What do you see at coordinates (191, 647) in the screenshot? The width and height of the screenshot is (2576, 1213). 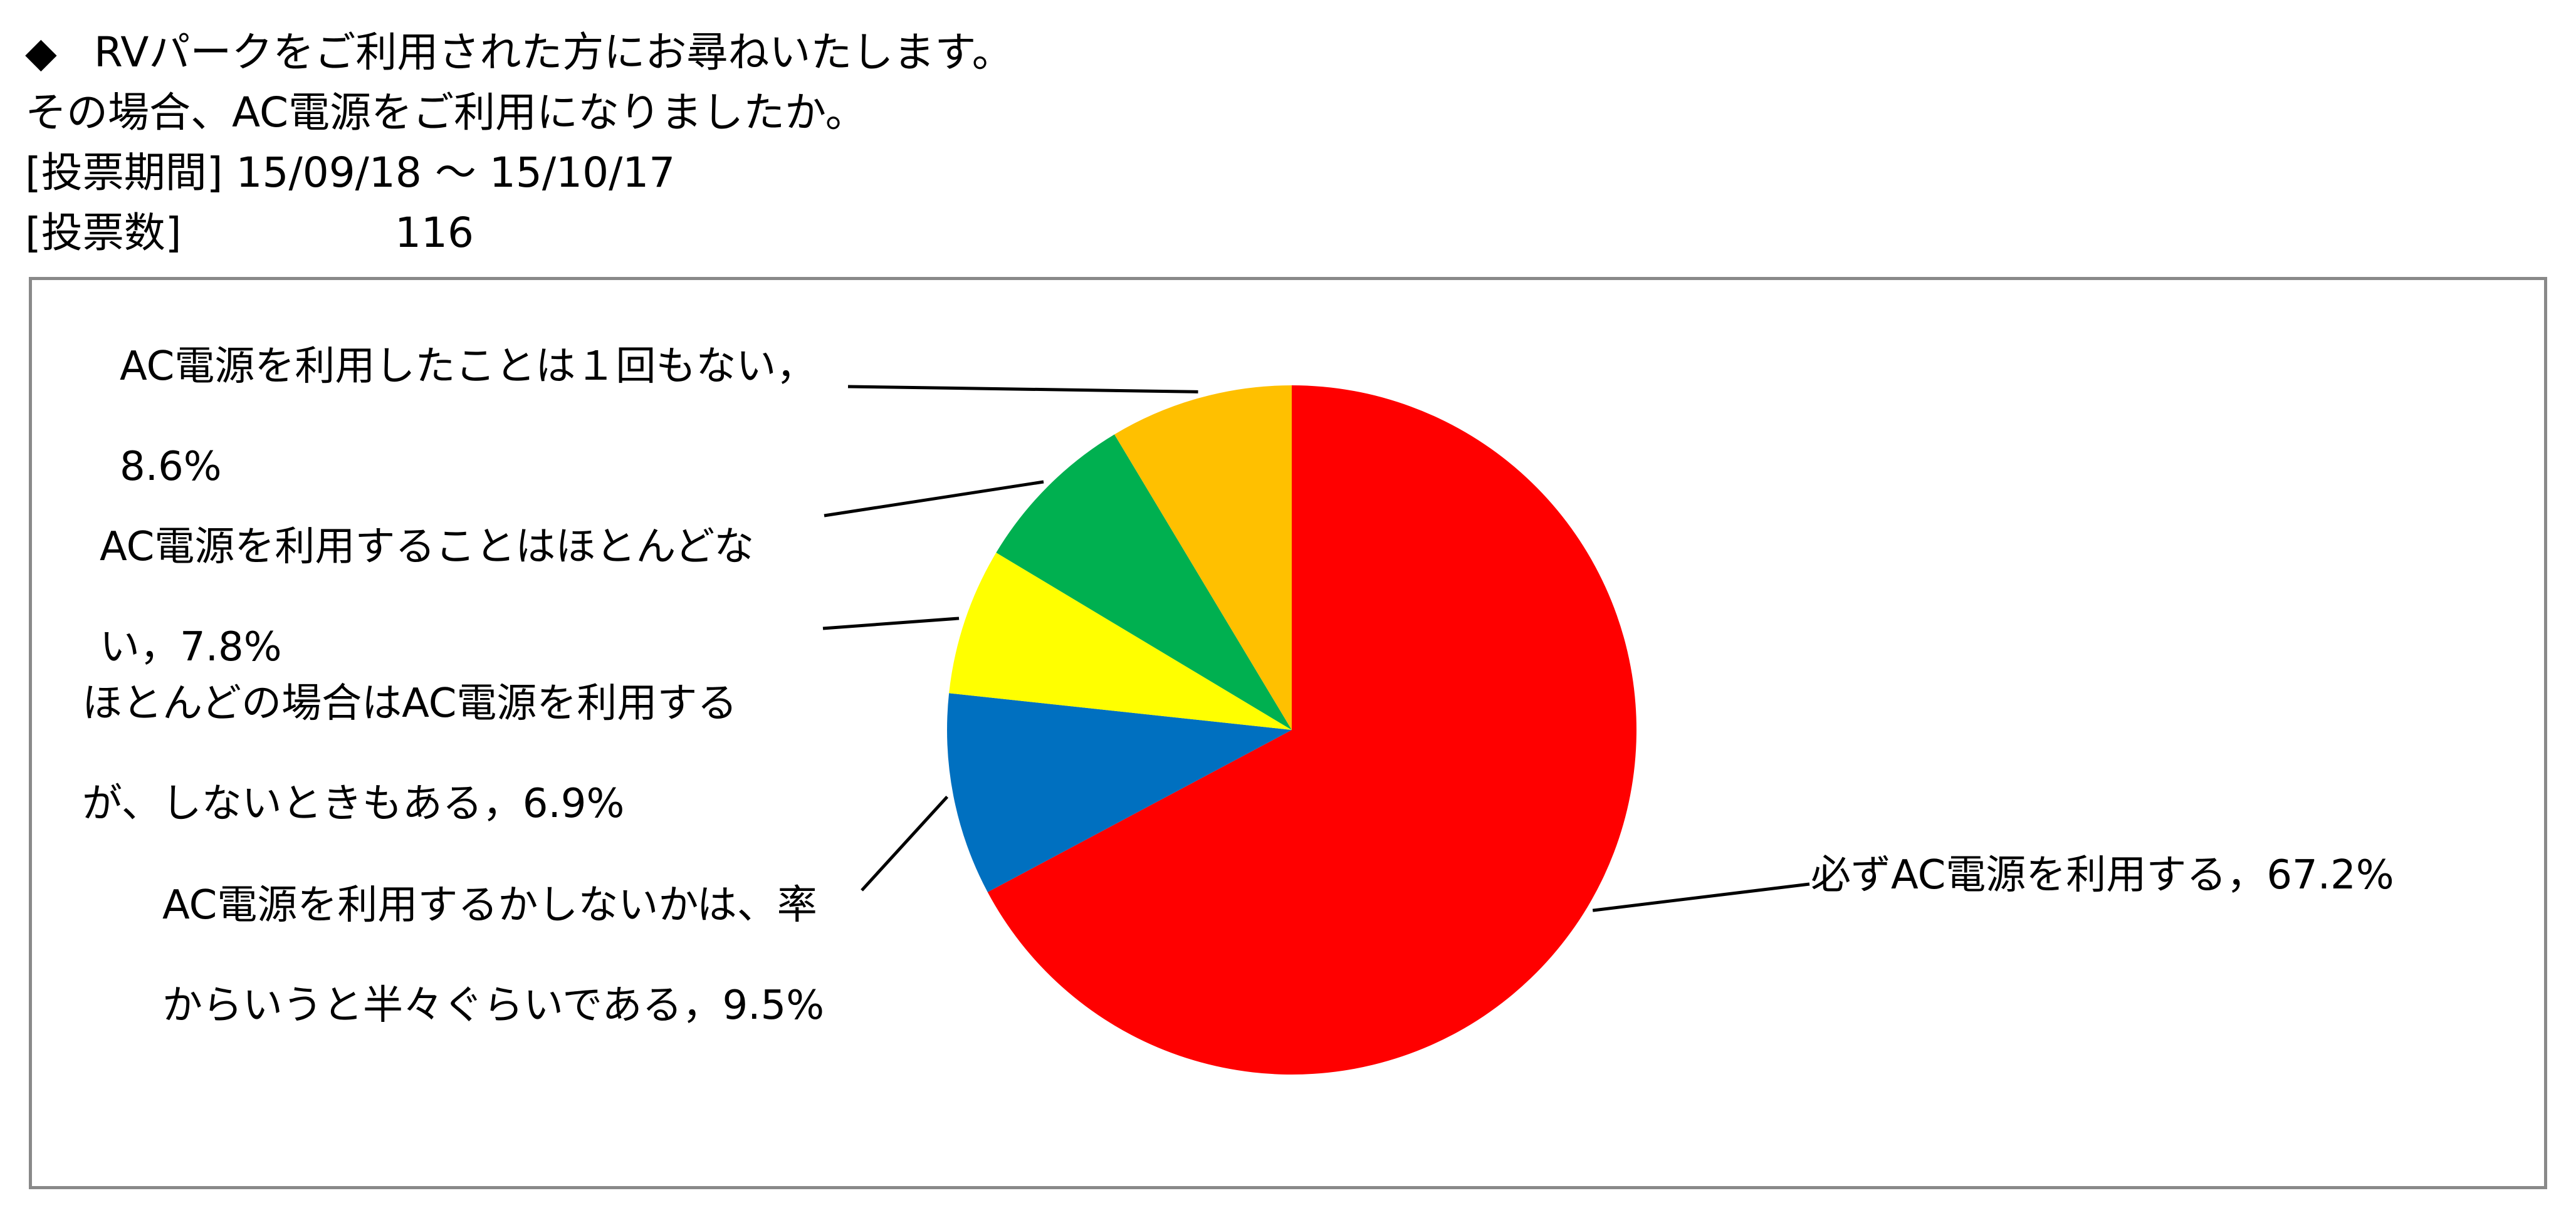 I see `slice-label-line: い，7.8%` at bounding box center [191, 647].